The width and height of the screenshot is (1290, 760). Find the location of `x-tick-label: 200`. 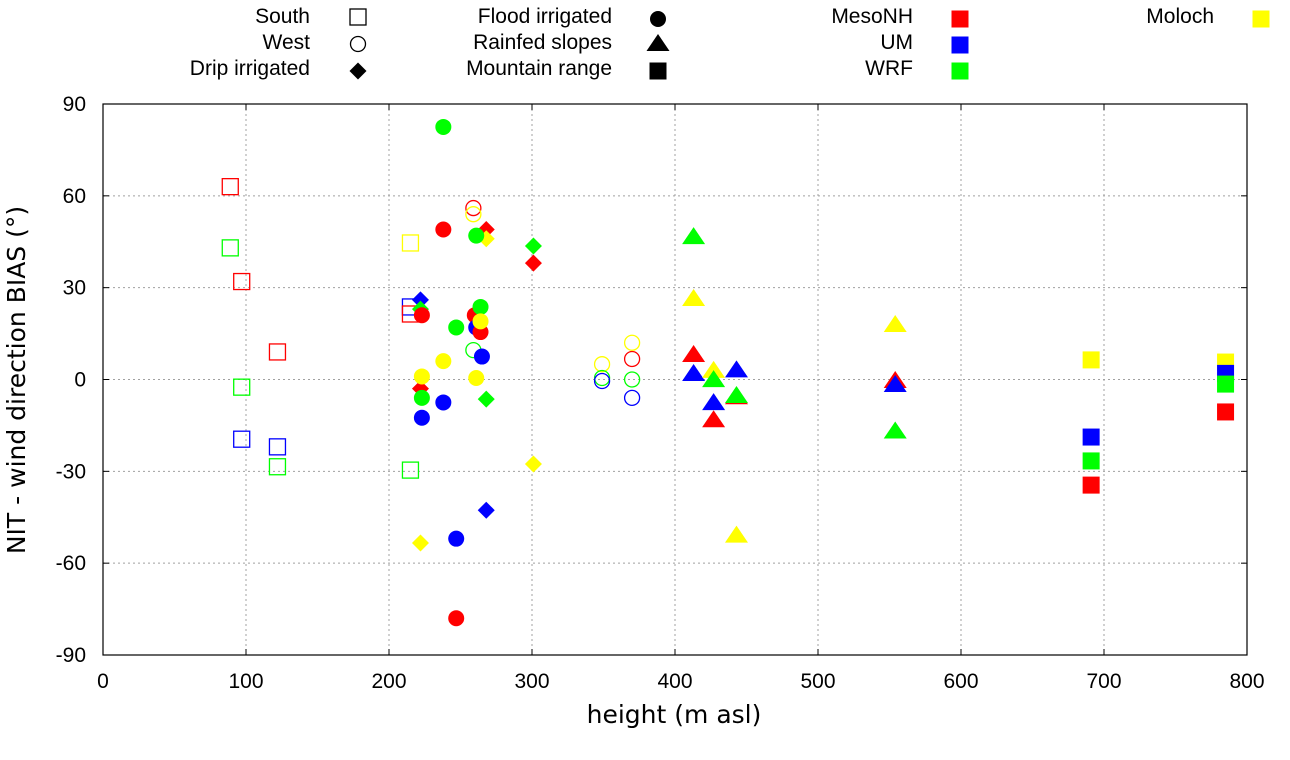

x-tick-label: 200 is located at coordinates (388, 681).